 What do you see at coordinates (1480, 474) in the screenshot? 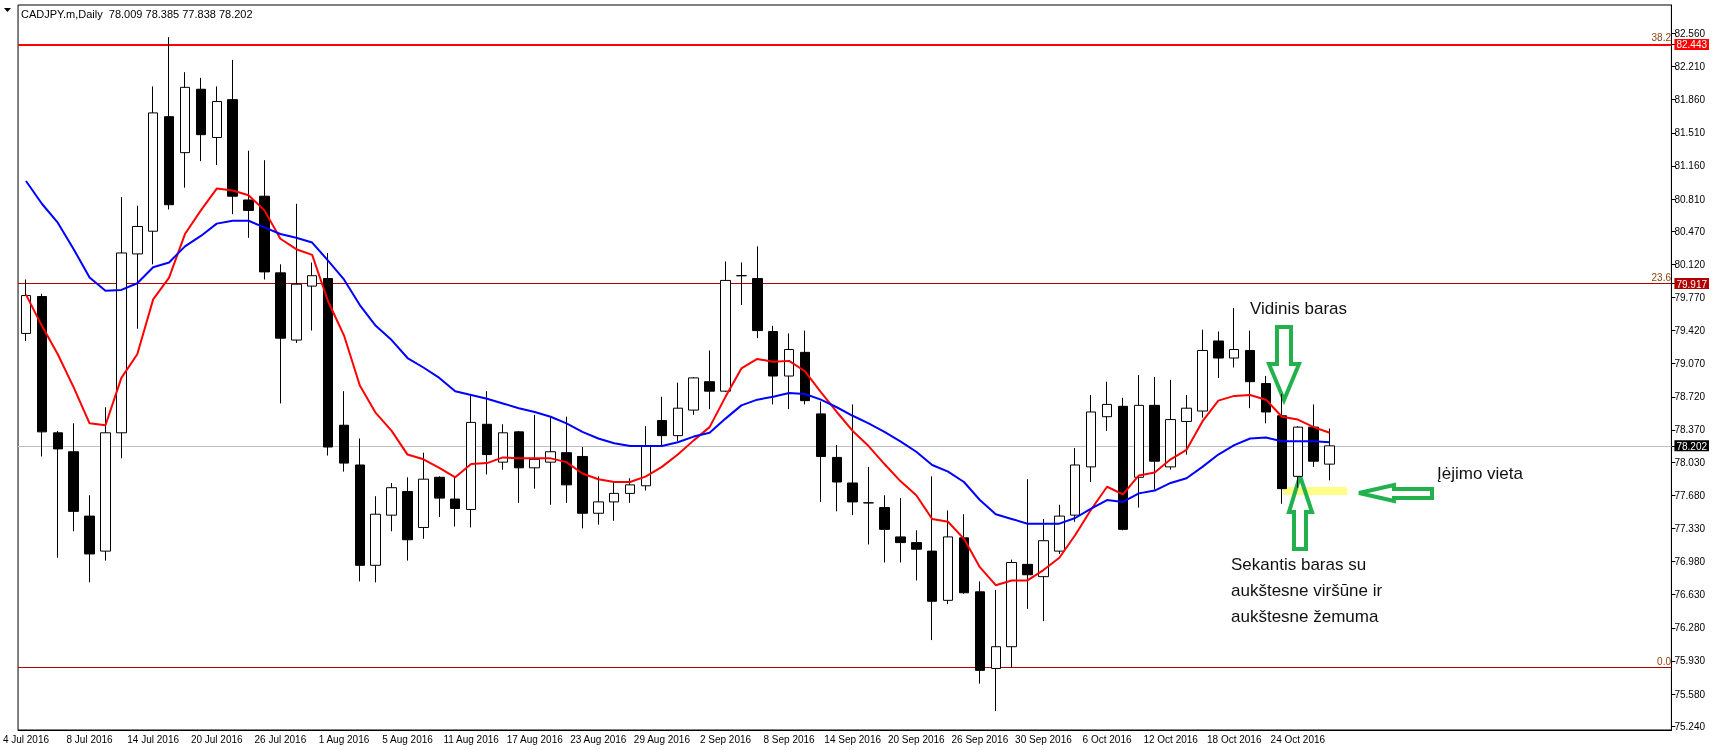
I see `text: Įėjimo vieta` at bounding box center [1480, 474].